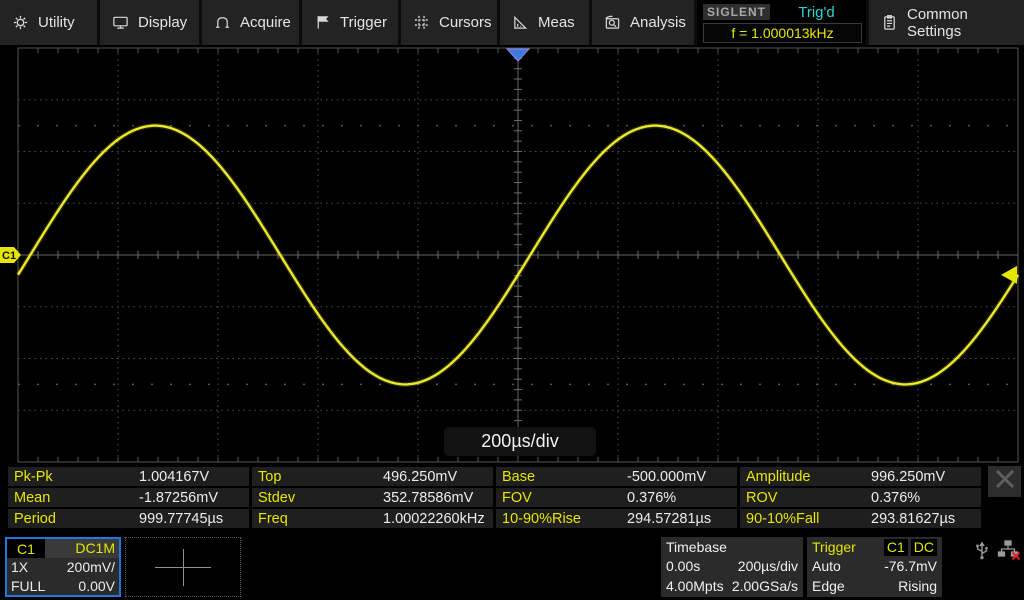 This screenshot has height=600, width=1024. Describe the element at coordinates (736, 12) in the screenshot. I see `siglent-logo: SIGLENT` at that location.